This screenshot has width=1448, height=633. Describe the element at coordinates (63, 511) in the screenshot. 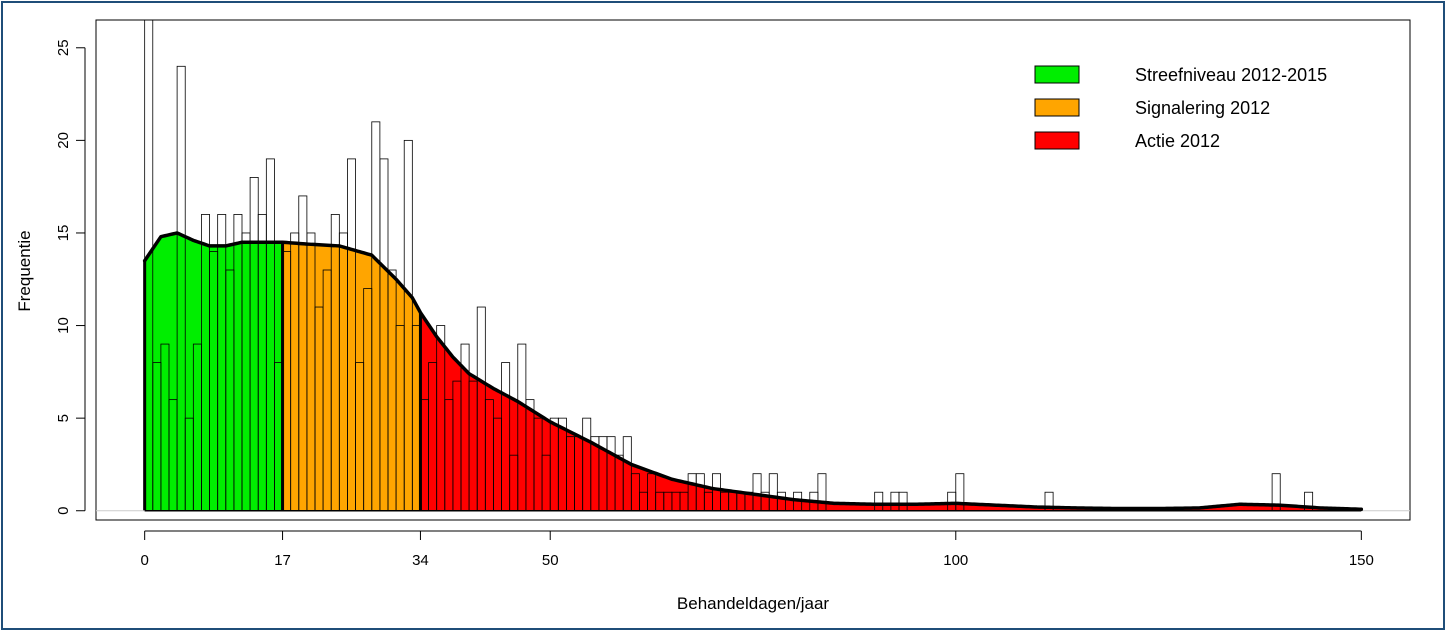

I see `y-tick-label: 0` at that location.